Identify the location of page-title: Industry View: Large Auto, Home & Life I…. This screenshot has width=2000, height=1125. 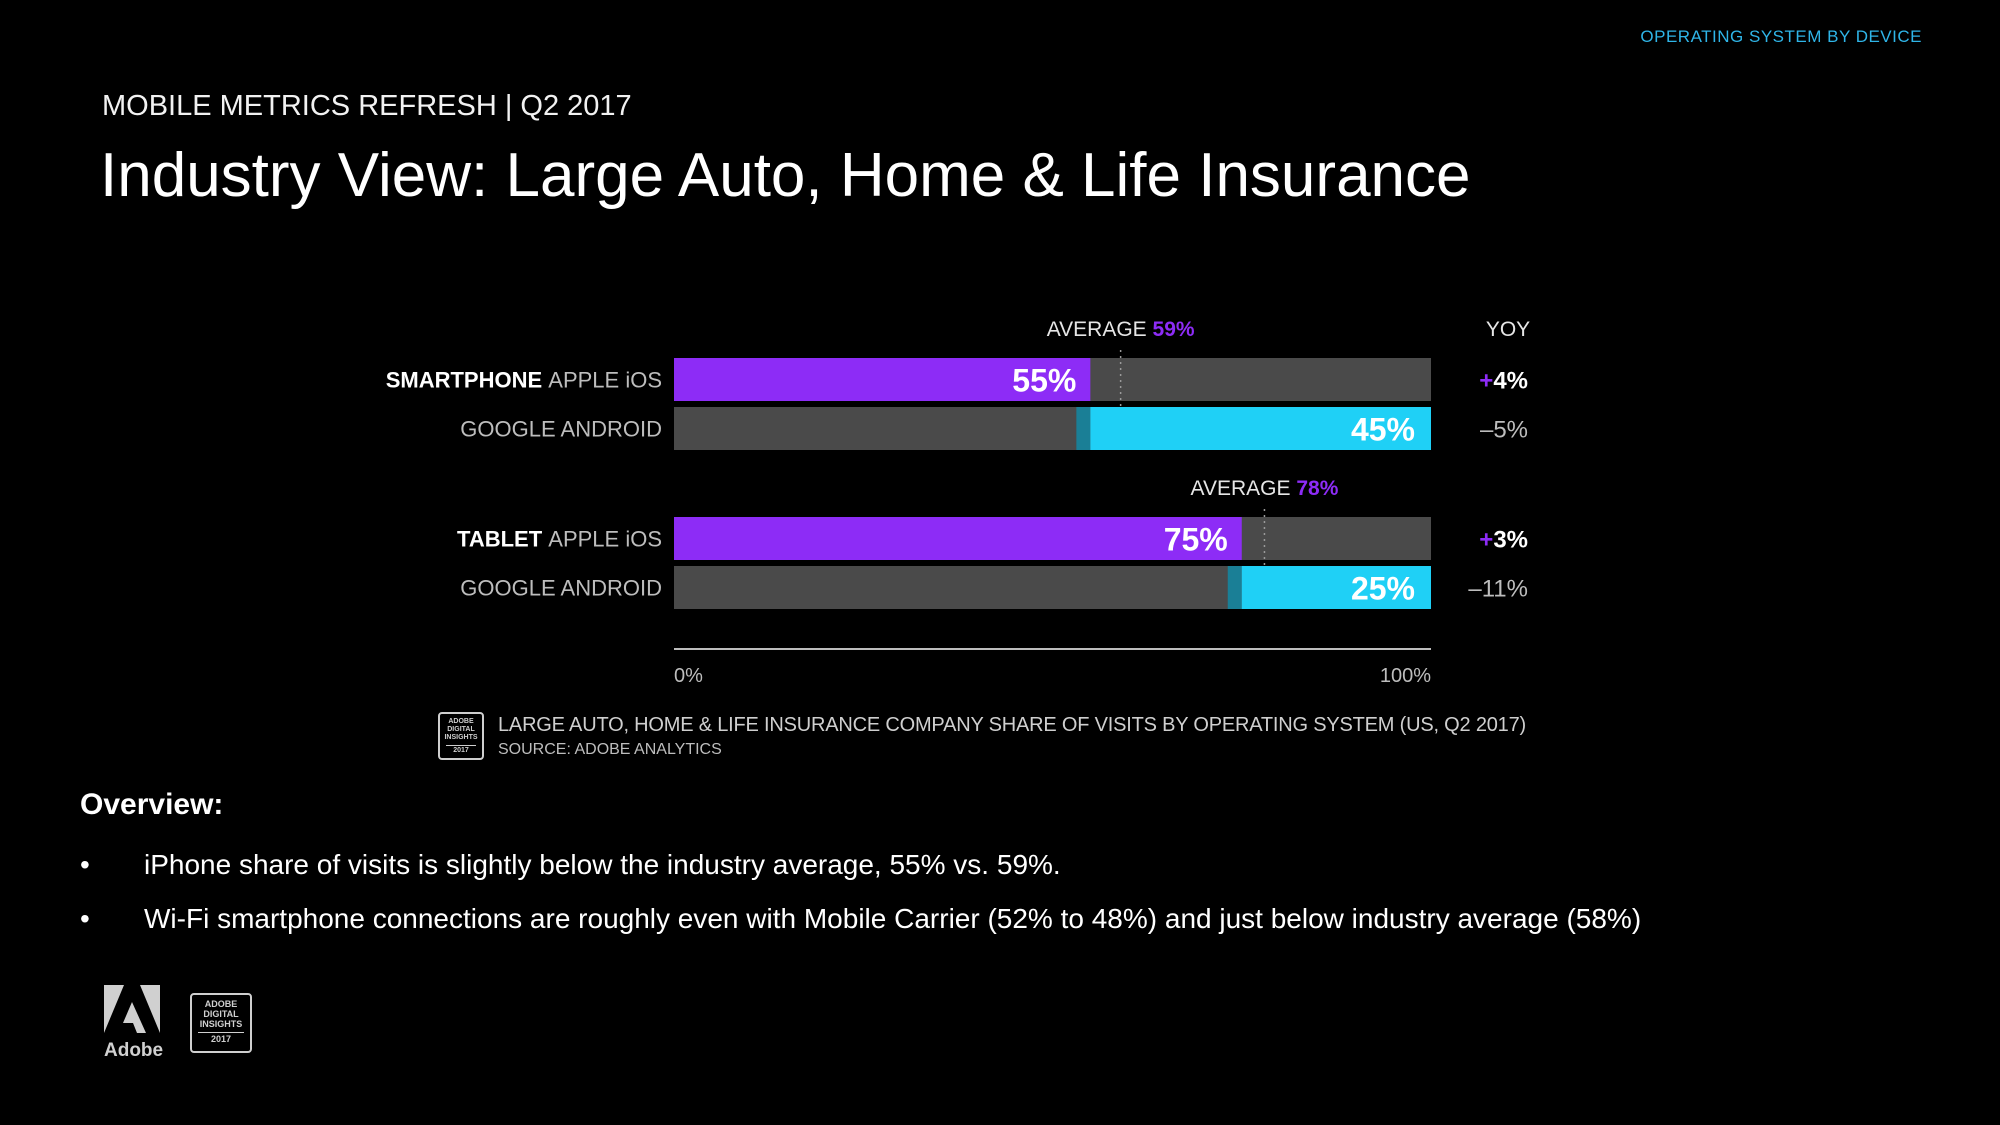
(785, 175).